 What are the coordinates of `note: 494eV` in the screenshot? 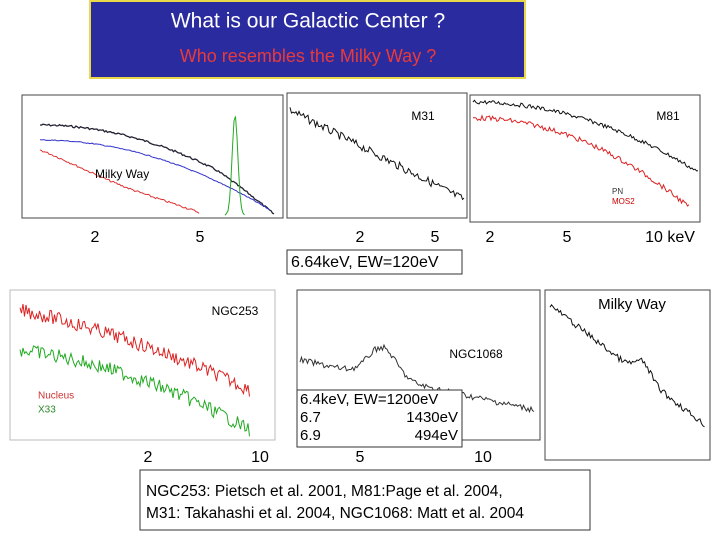 It's located at (436, 435).